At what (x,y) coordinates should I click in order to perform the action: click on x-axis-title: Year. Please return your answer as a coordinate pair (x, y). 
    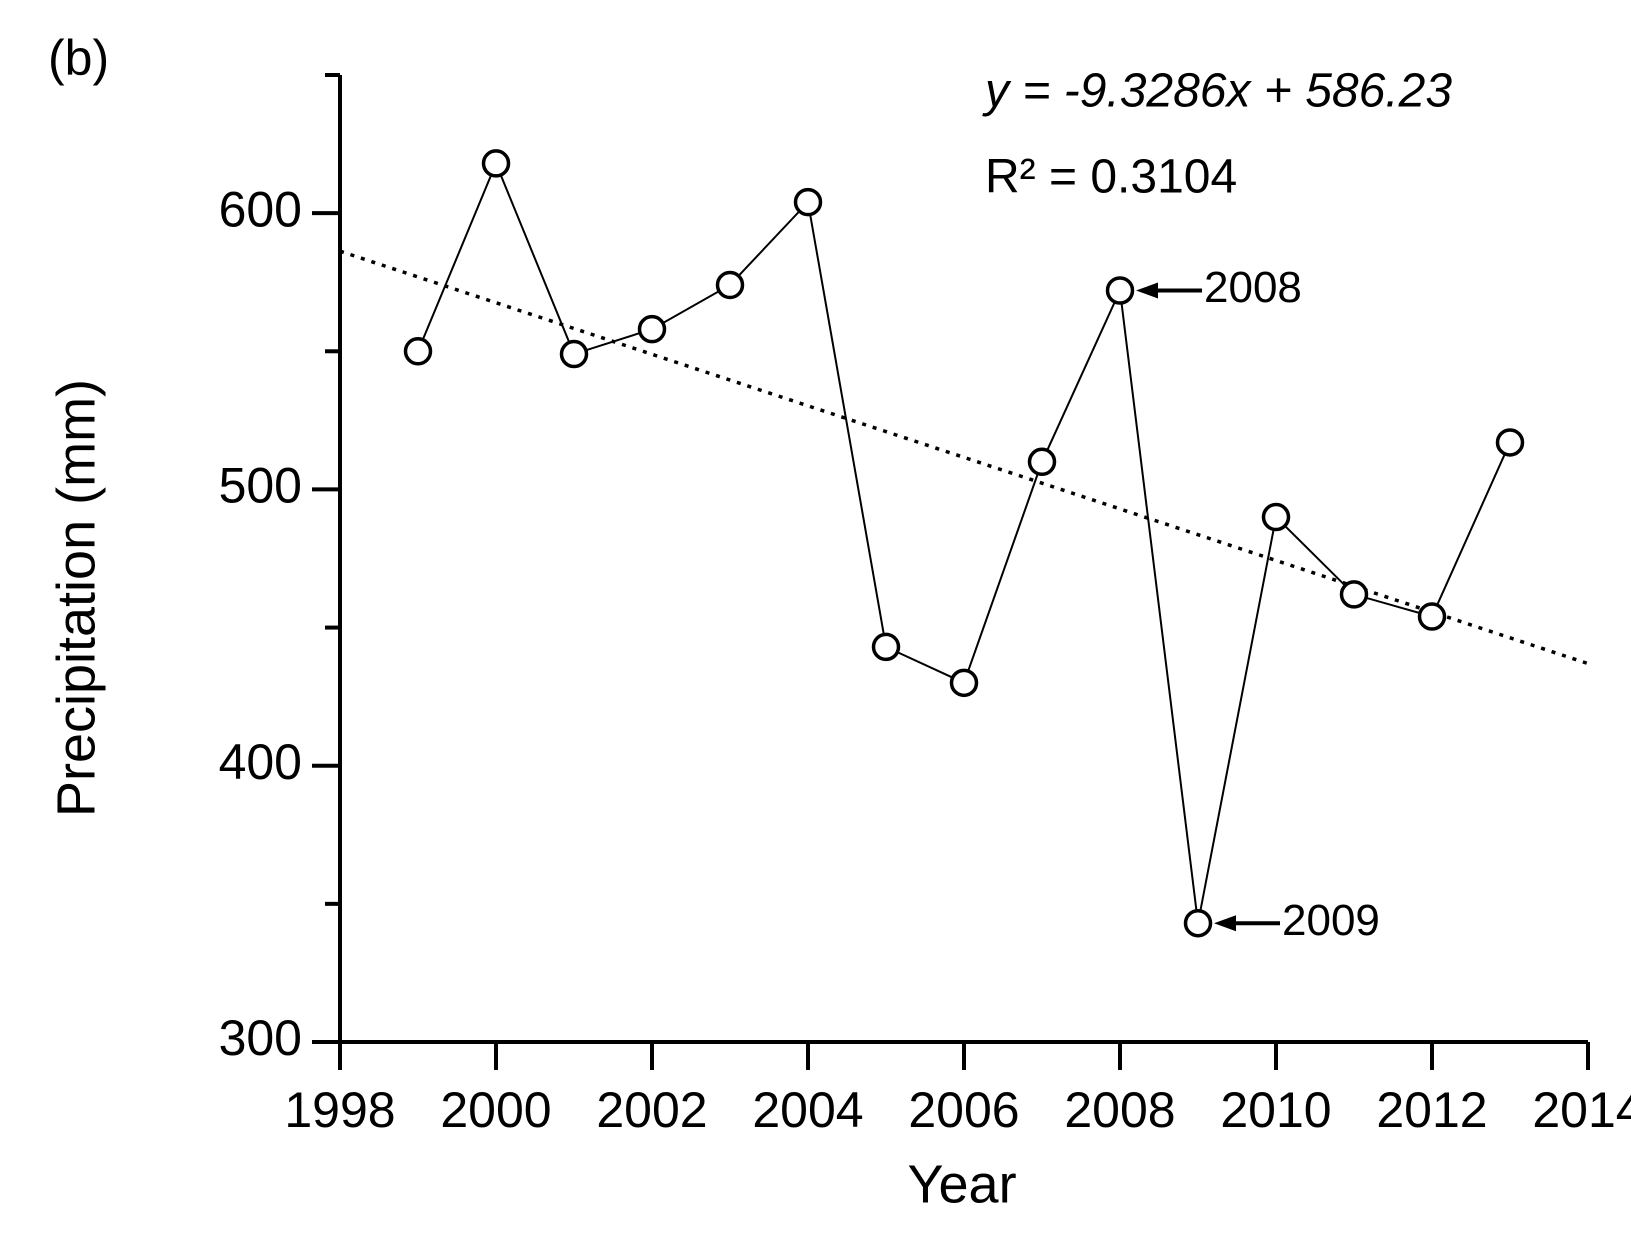
    Looking at the image, I should click on (961, 1184).